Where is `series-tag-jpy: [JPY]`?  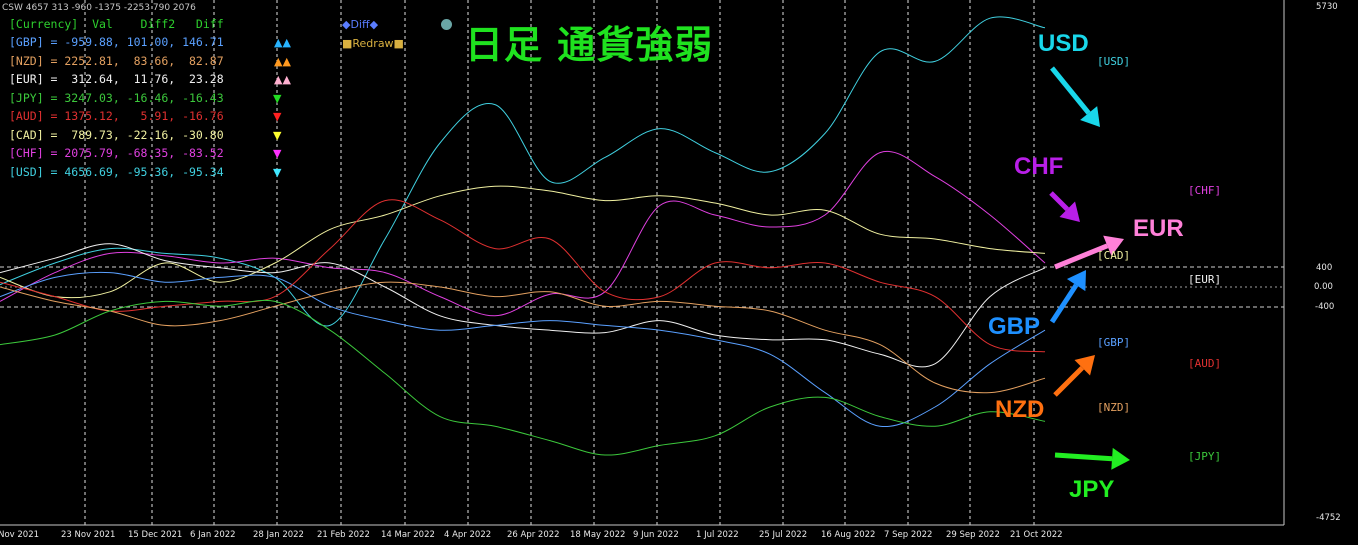
series-tag-jpy: [JPY] is located at coordinates (1205, 456).